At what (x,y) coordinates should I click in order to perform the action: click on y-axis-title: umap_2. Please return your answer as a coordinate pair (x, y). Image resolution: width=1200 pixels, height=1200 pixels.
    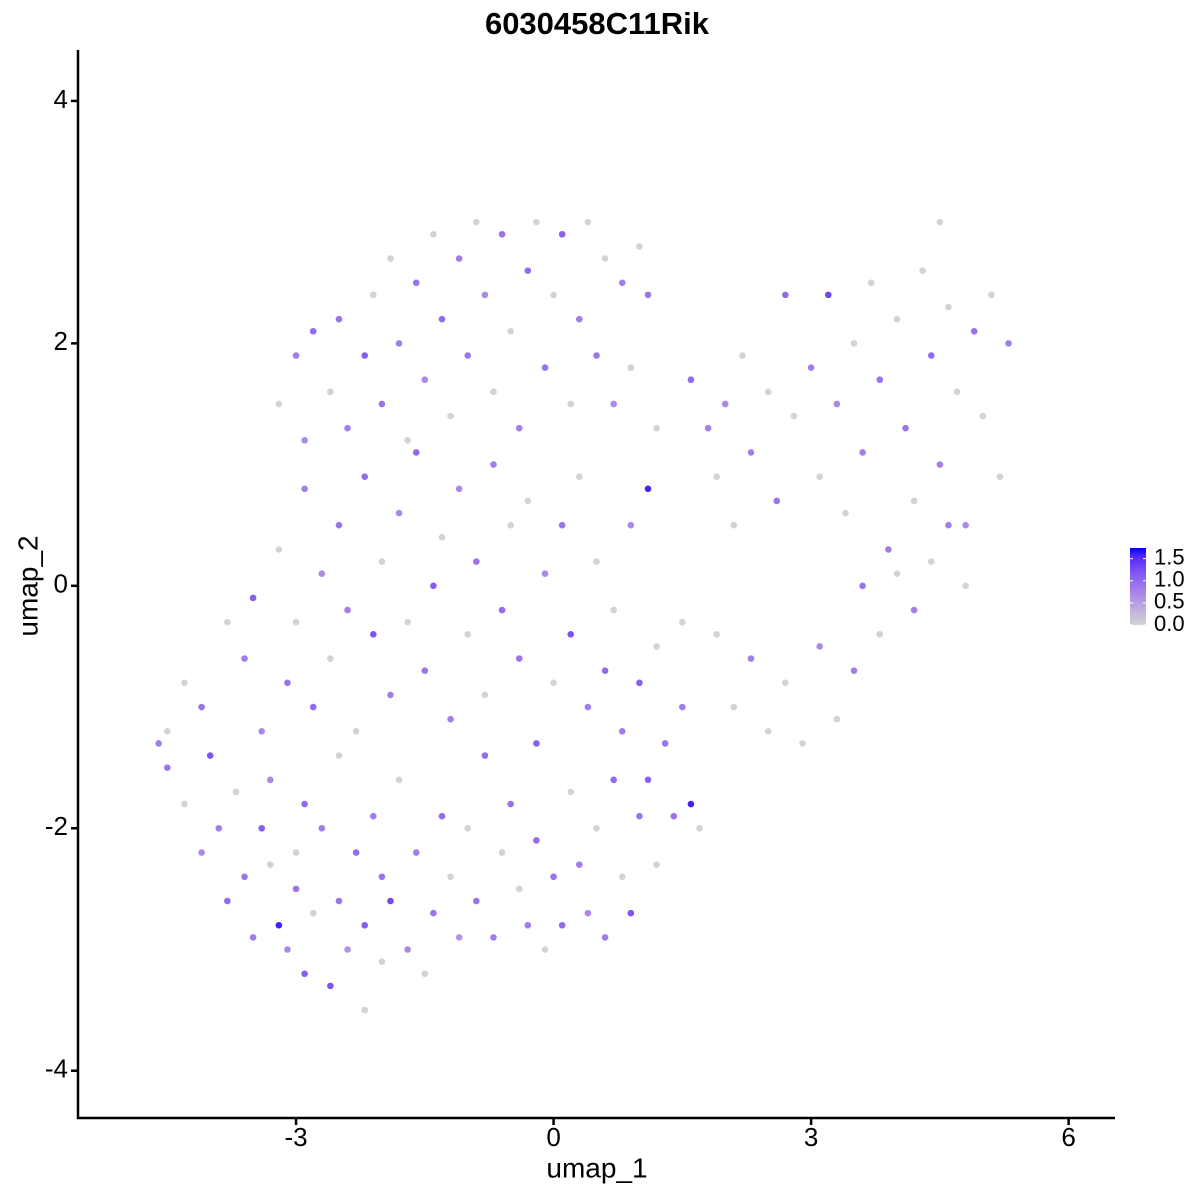
    Looking at the image, I should click on (27, 585).